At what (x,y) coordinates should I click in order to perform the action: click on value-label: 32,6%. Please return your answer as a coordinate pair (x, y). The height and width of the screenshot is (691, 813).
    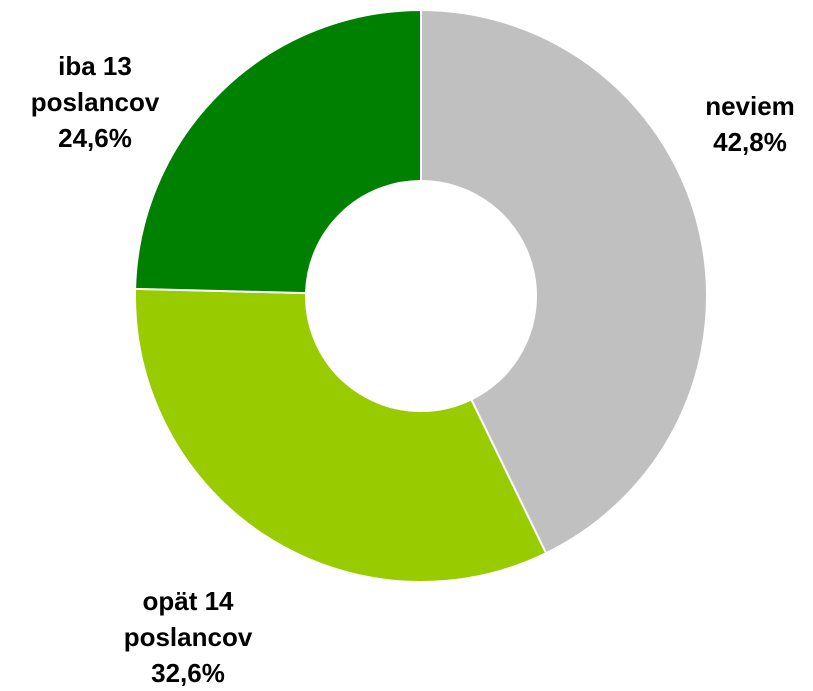
    Looking at the image, I should click on (188, 673).